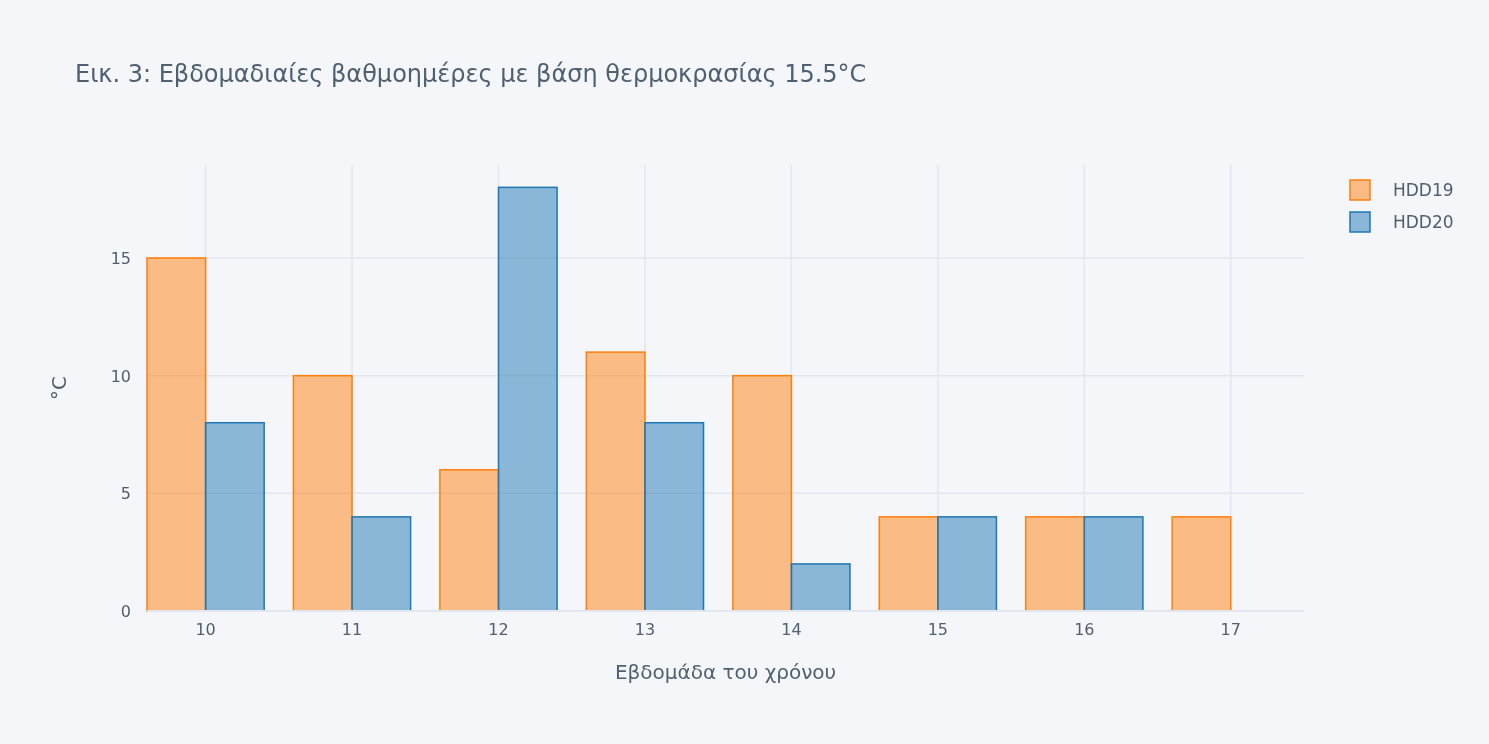 This screenshot has width=1489, height=744. Describe the element at coordinates (791, 629) in the screenshot. I see `x-tick-label: 14` at that location.